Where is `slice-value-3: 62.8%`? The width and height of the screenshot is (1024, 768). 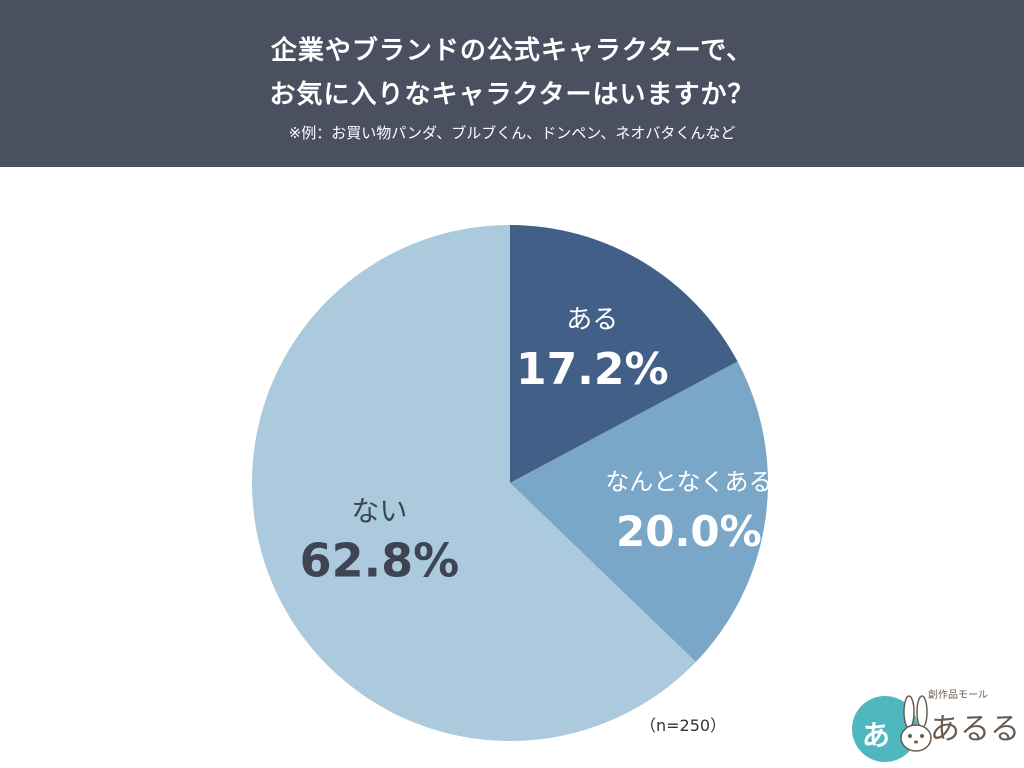 slice-value-3: 62.8% is located at coordinates (380, 561).